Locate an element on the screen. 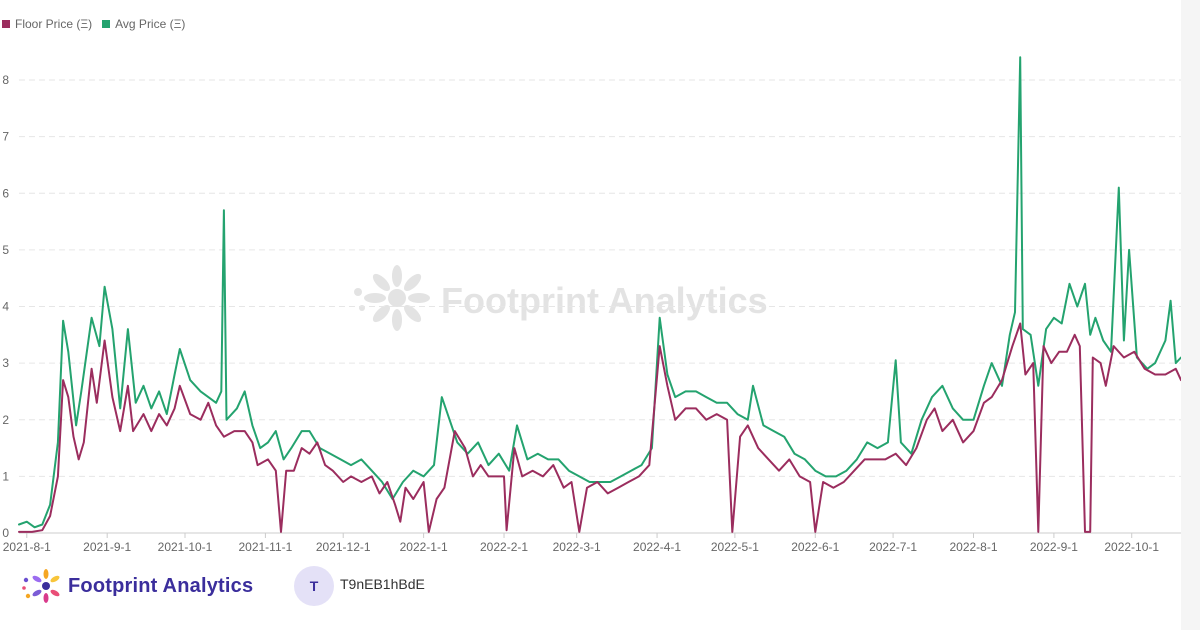 The width and height of the screenshot is (1200, 630). legend-item-floor: Floor Price (Ξ) is located at coordinates (47, 24).